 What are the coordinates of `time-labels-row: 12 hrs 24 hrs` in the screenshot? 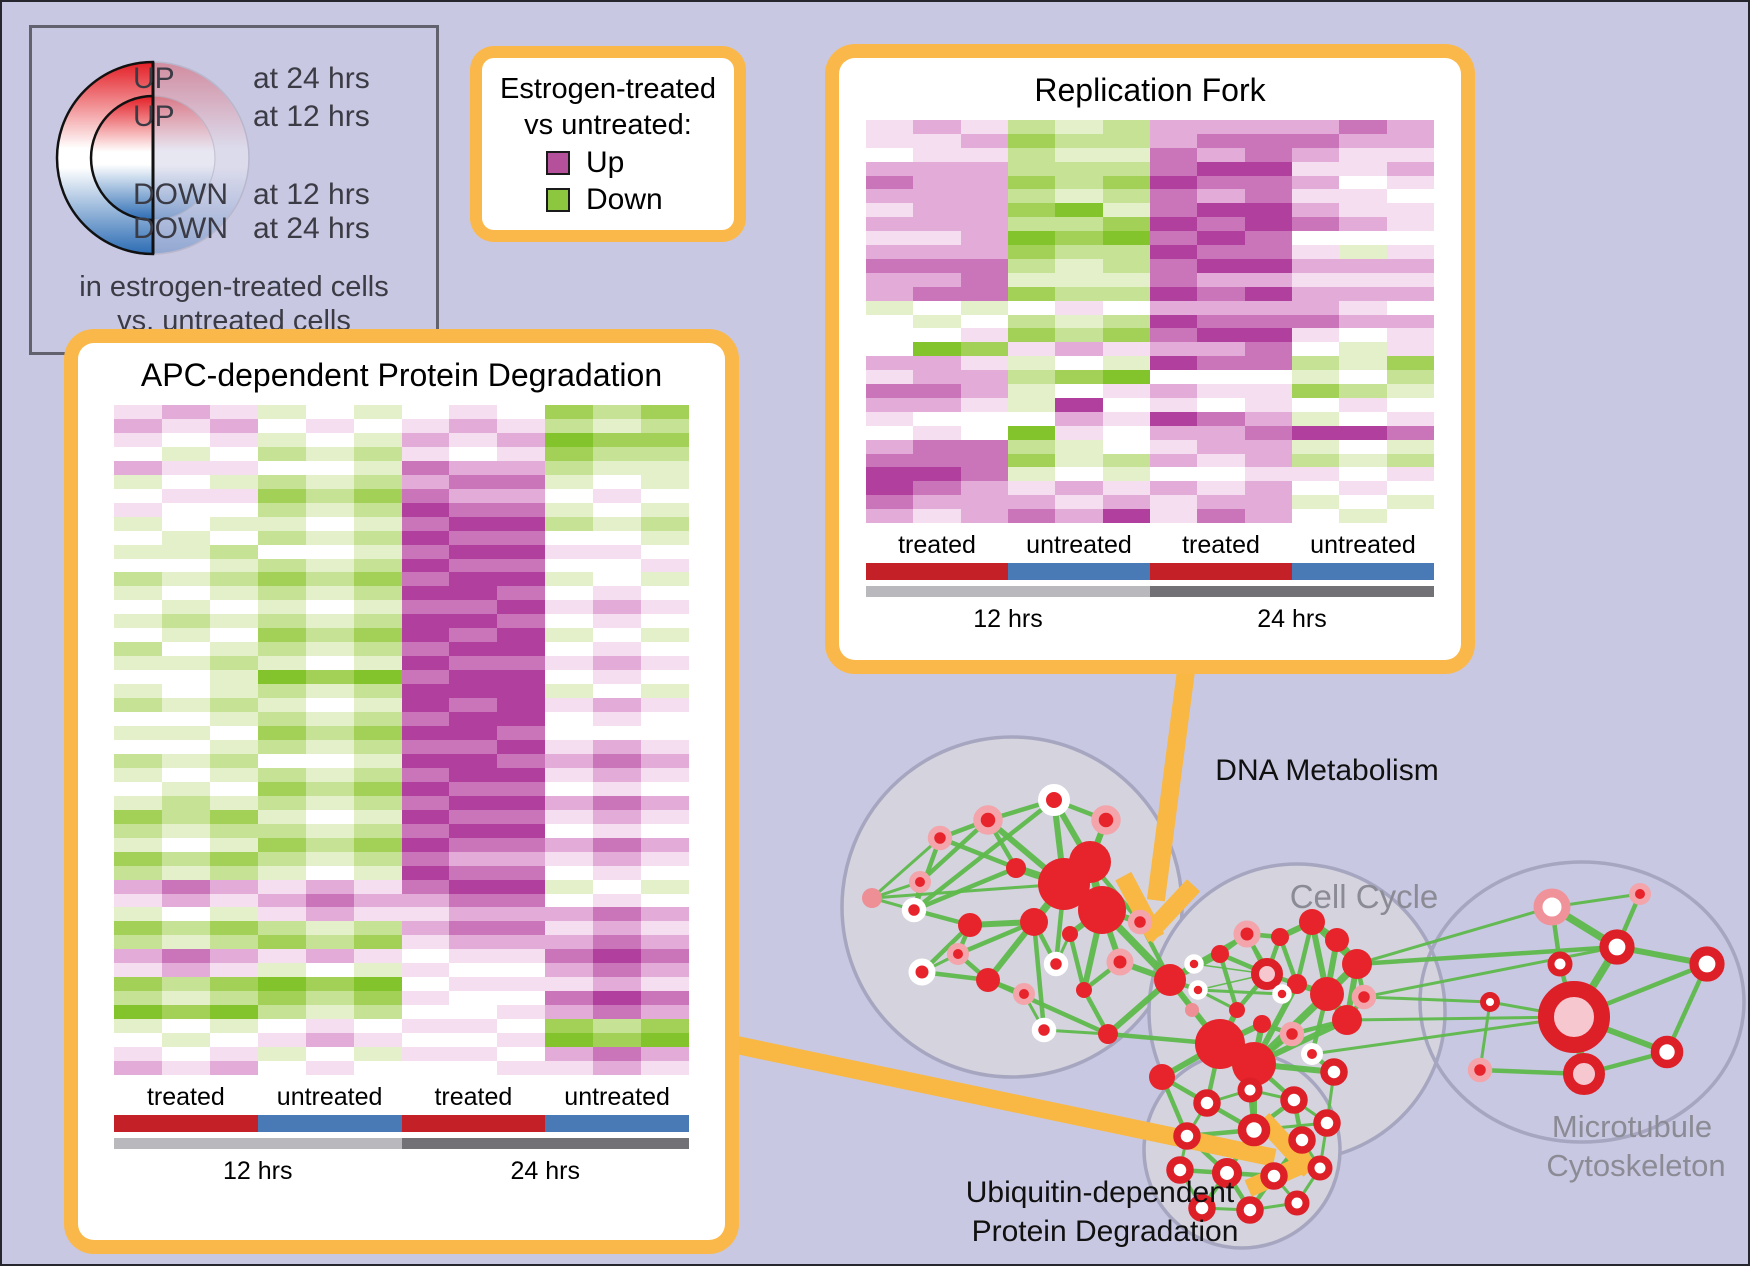 It's located at (1150, 619).